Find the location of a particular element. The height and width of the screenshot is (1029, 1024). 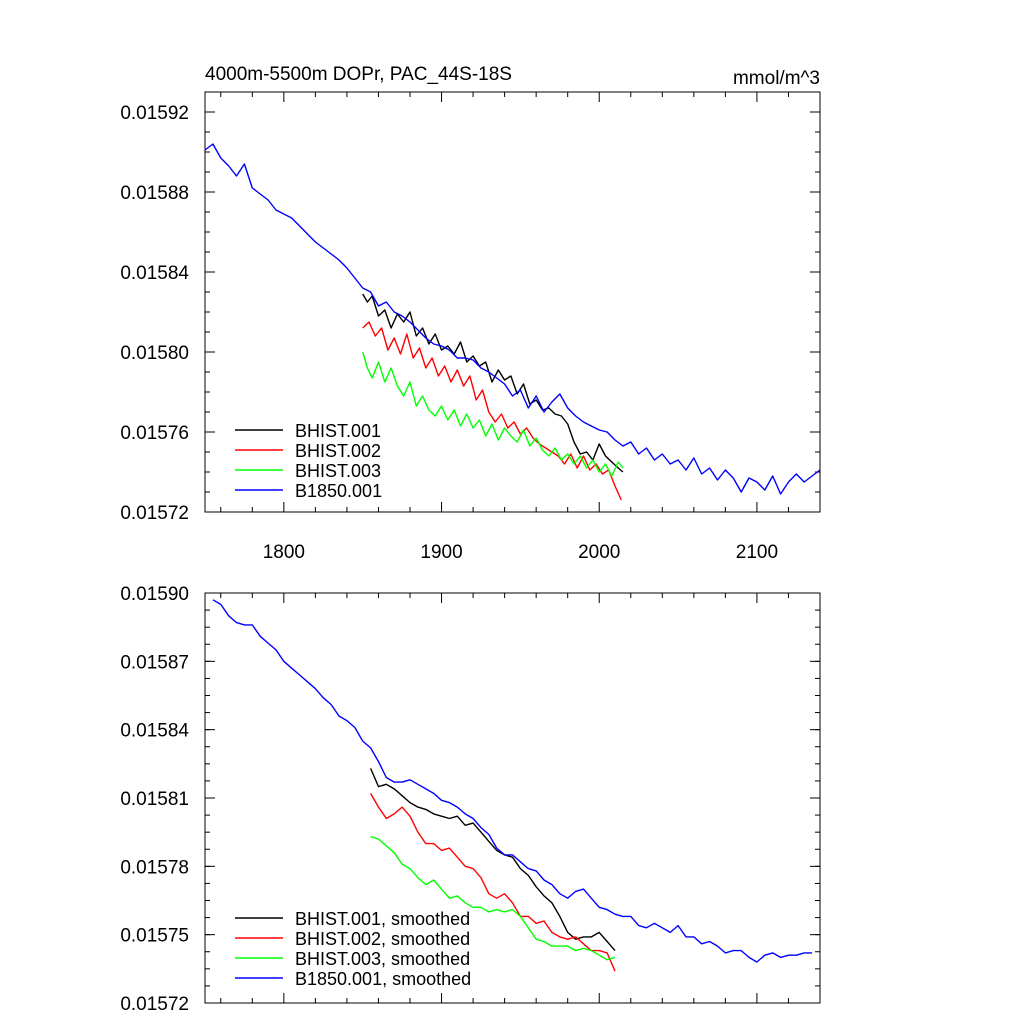

y-tick-label: 0.01592 is located at coordinates (154, 113).